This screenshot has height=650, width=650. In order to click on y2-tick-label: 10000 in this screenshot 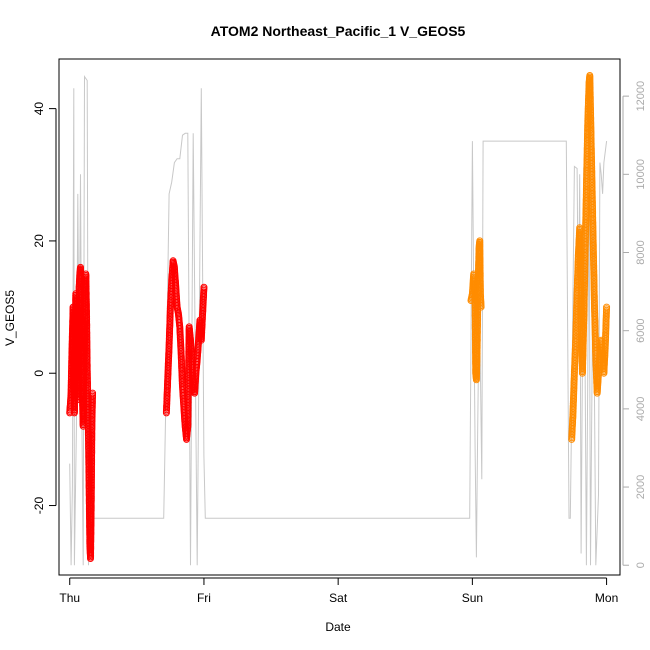, I will do `click(641, 174)`.